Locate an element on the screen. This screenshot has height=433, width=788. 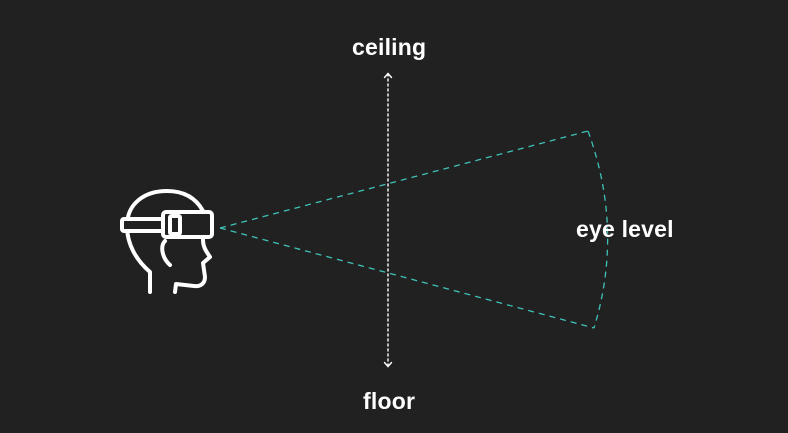
arrow-down-icon is located at coordinates (388, 364).